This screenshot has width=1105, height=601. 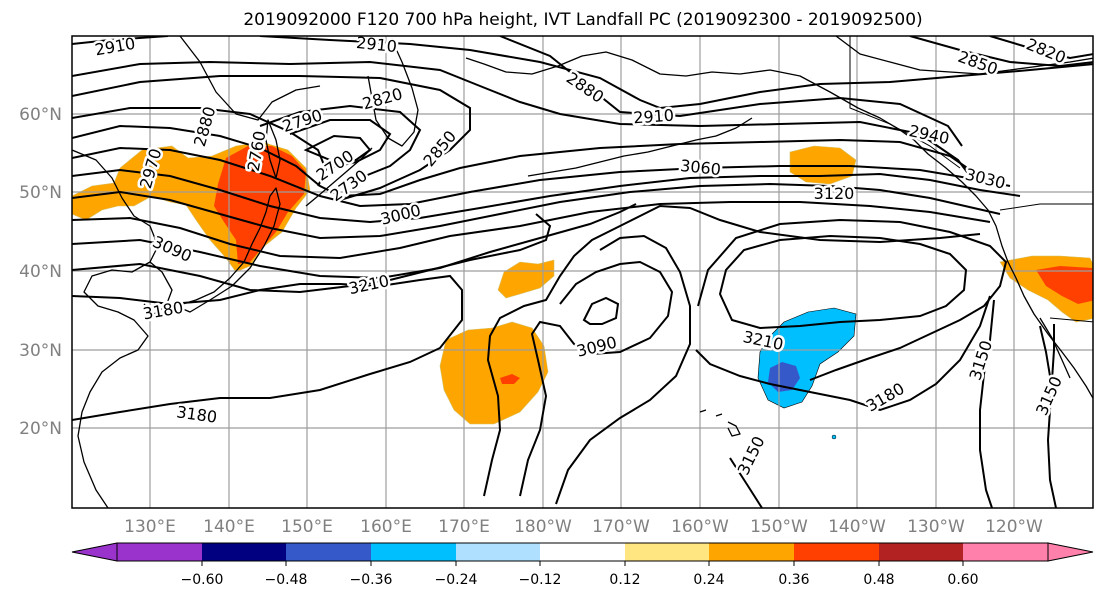 What do you see at coordinates (202, 580) in the screenshot?
I see `colorbar-tick-label: −0.60` at bounding box center [202, 580].